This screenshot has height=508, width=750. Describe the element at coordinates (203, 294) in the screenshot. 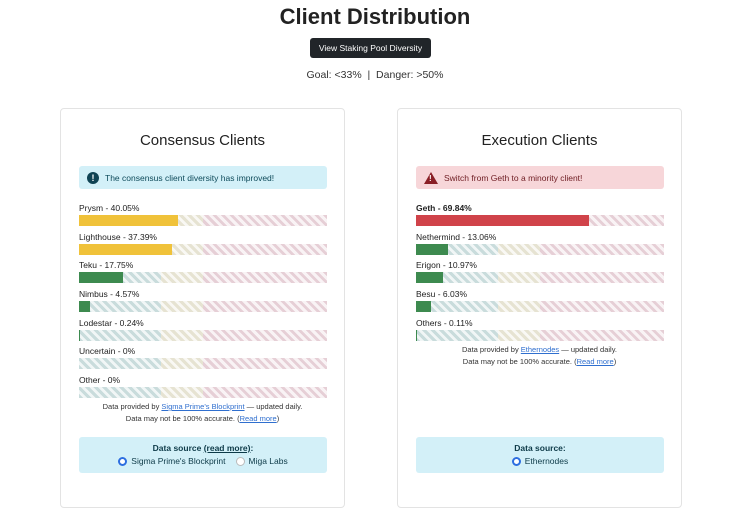

I see `client-label: Nimbus - 4.57%` at that location.